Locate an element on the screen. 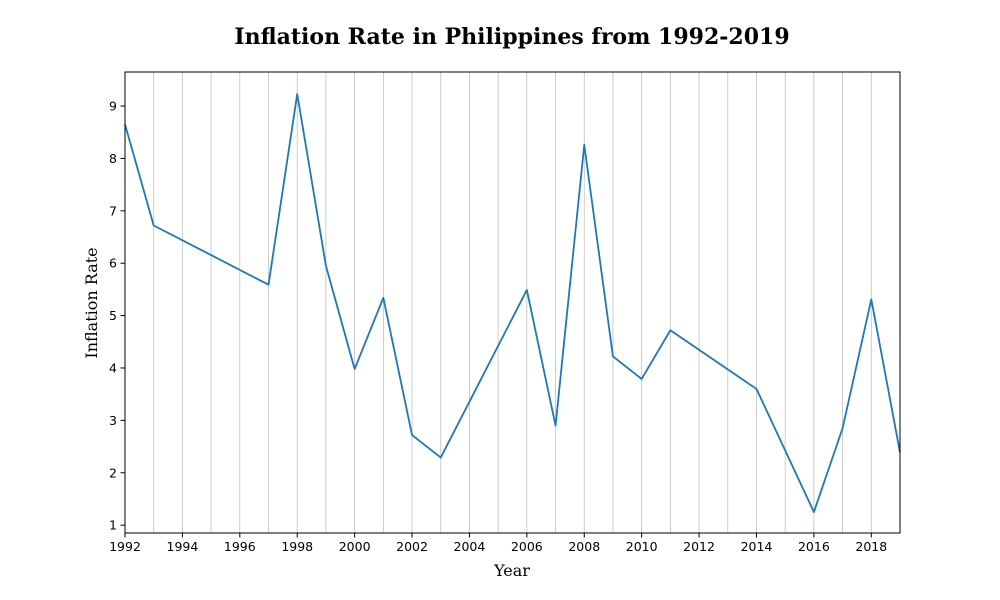  x-tick-label: 2014 is located at coordinates (757, 546).